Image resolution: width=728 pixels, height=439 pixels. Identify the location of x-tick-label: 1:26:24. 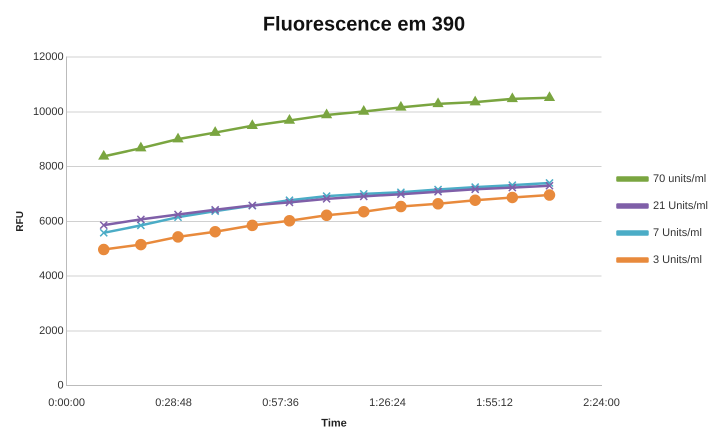
(387, 403).